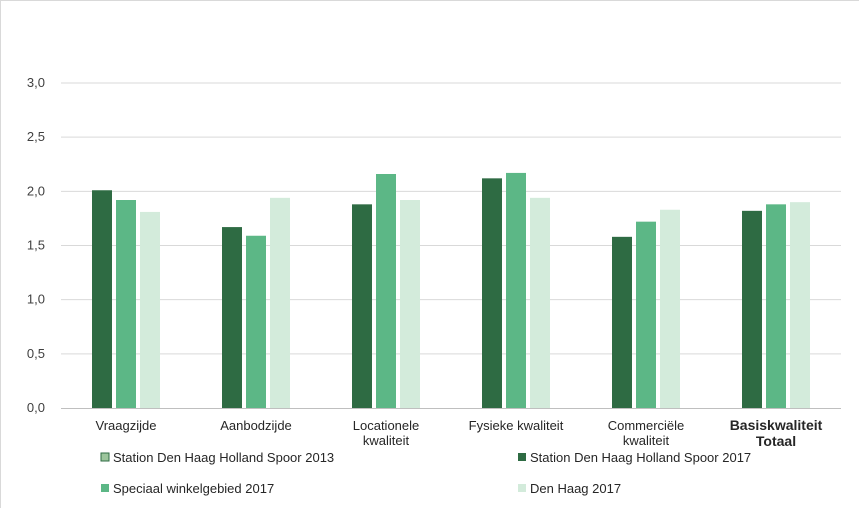 Image resolution: width=859 pixels, height=508 pixels. What do you see at coordinates (256, 425) in the screenshot?
I see `x-tick-label: Aanbodzijde` at bounding box center [256, 425].